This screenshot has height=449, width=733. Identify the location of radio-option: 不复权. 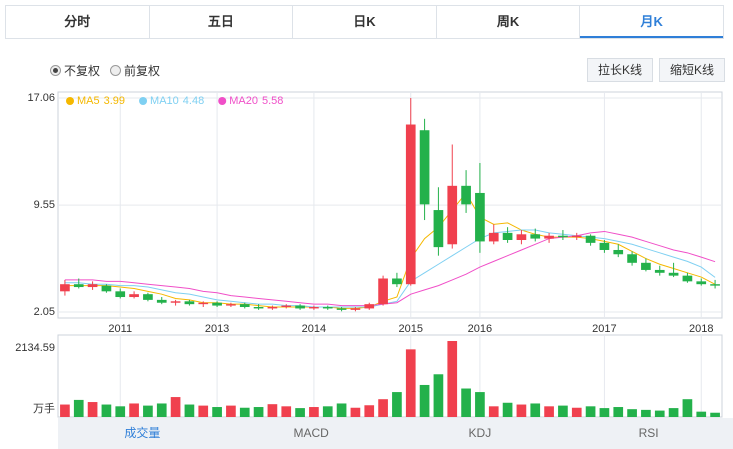
(75, 70).